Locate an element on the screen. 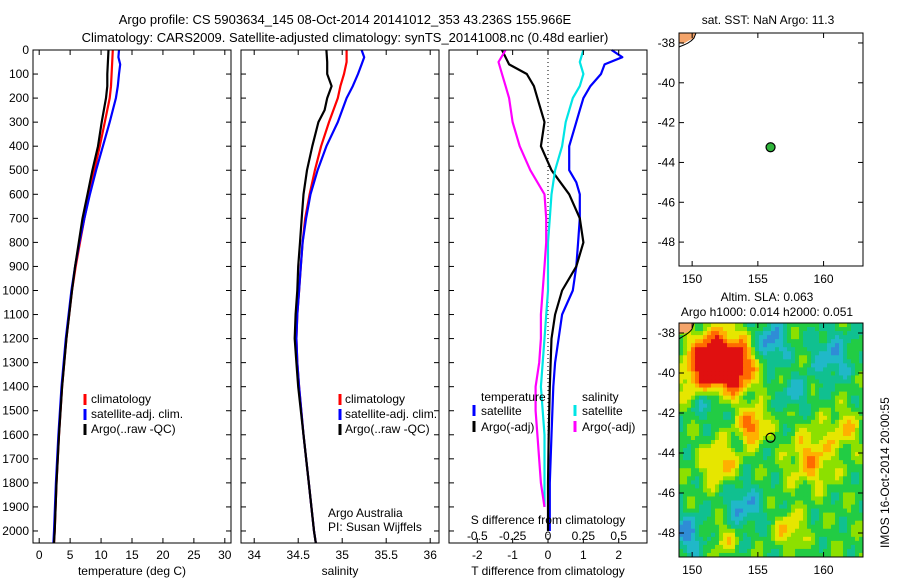  depth-tick-label: 100 is located at coordinates (19, 74).